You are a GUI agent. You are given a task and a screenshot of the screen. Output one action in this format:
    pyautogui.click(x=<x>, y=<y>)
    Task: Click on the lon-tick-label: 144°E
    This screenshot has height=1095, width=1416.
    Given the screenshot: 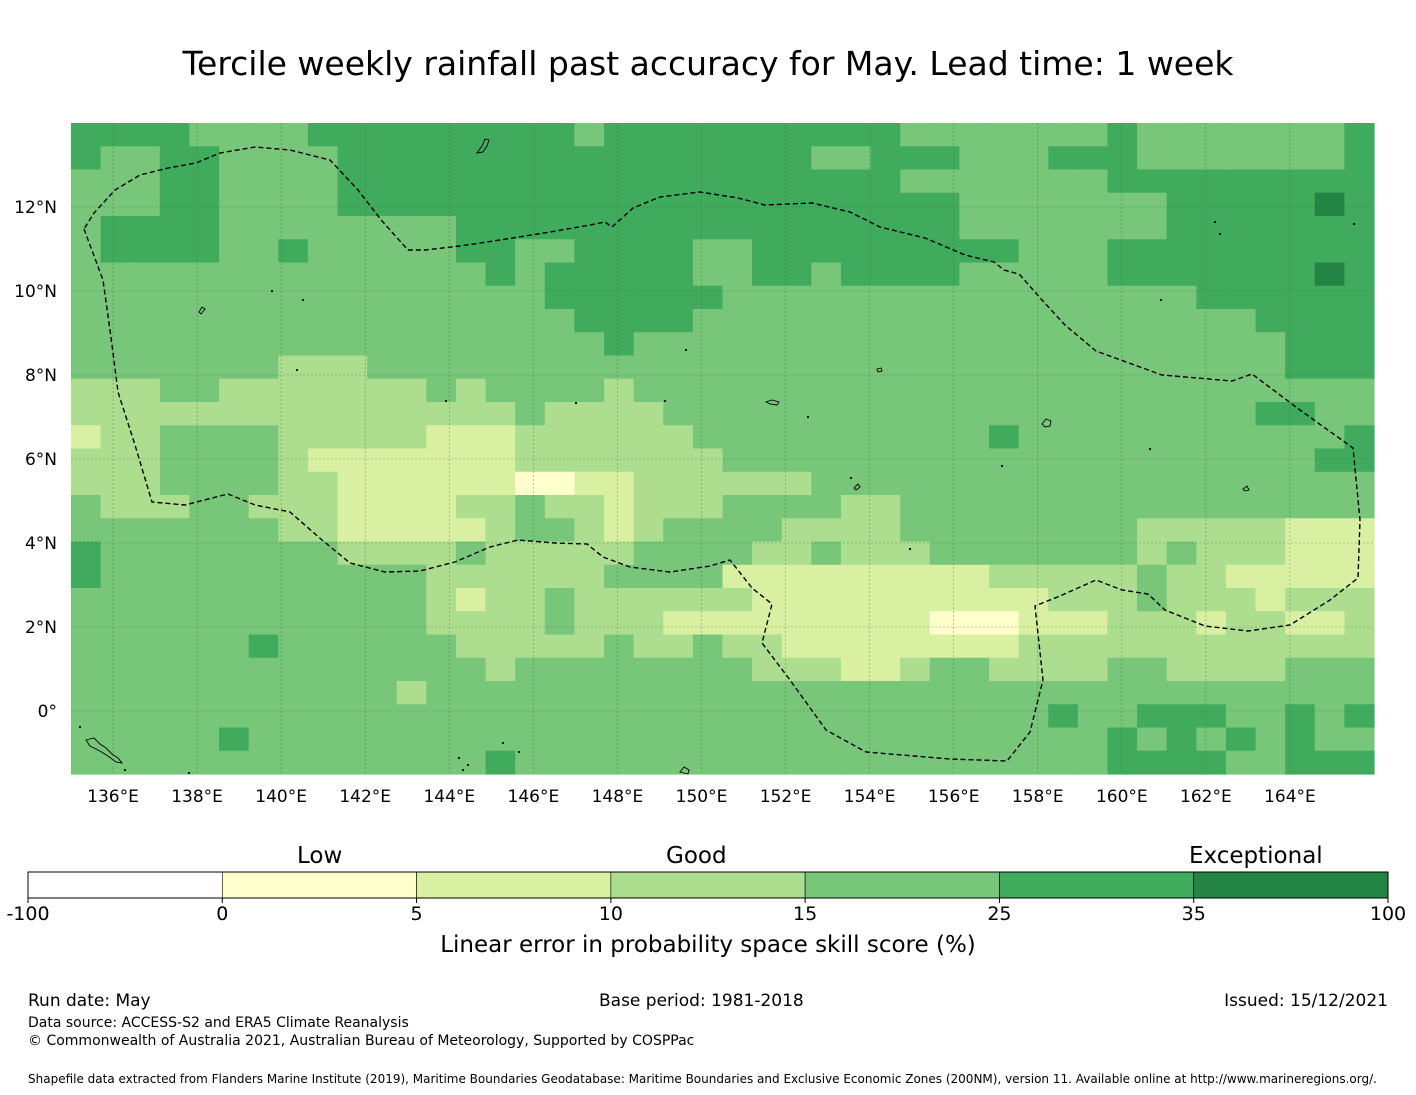 What is the action you would take?
    pyautogui.click(x=449, y=797)
    